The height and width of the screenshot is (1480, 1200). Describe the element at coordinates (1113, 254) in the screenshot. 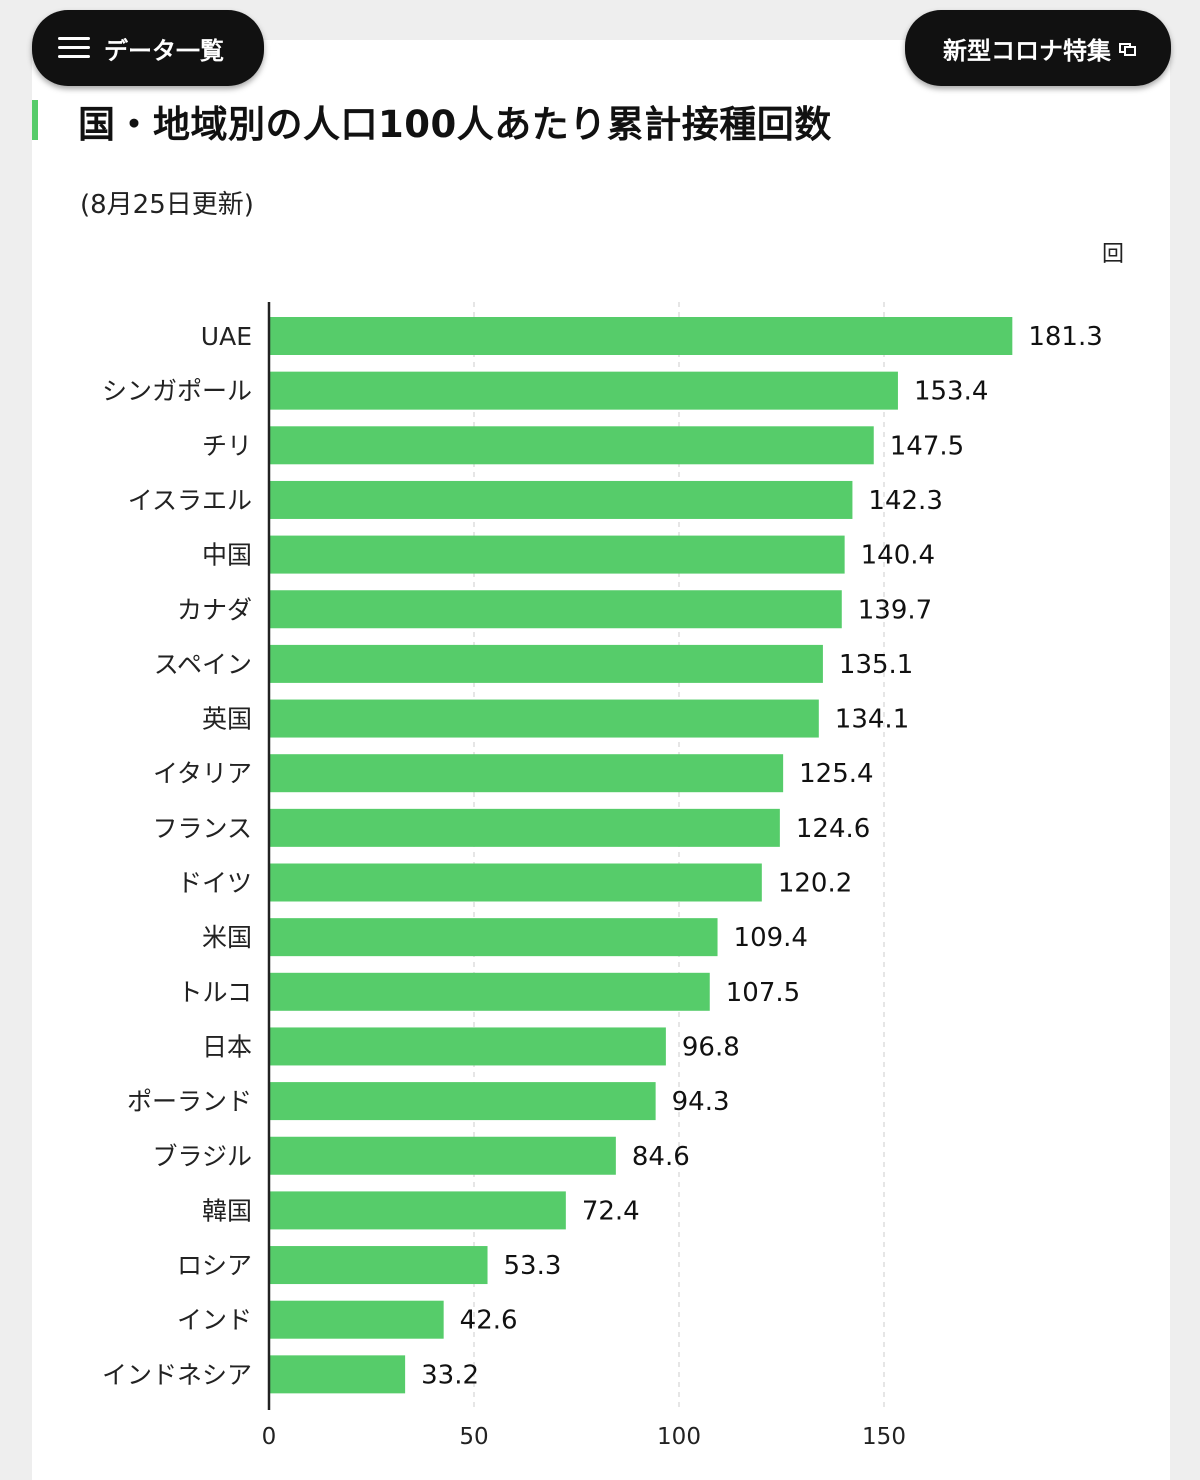

I see `unit-label: 回` at that location.